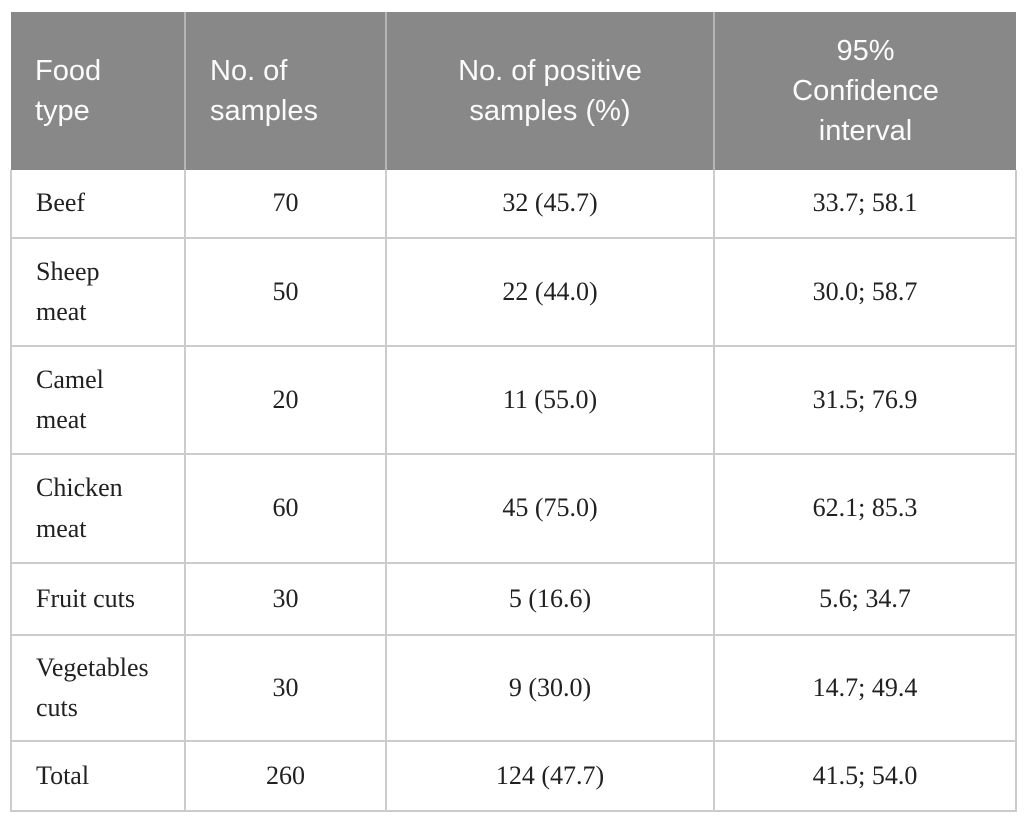 The image size is (1025, 824). Describe the element at coordinates (865, 204) in the screenshot. I see `cell-ci: 33.7; 58.1` at that location.